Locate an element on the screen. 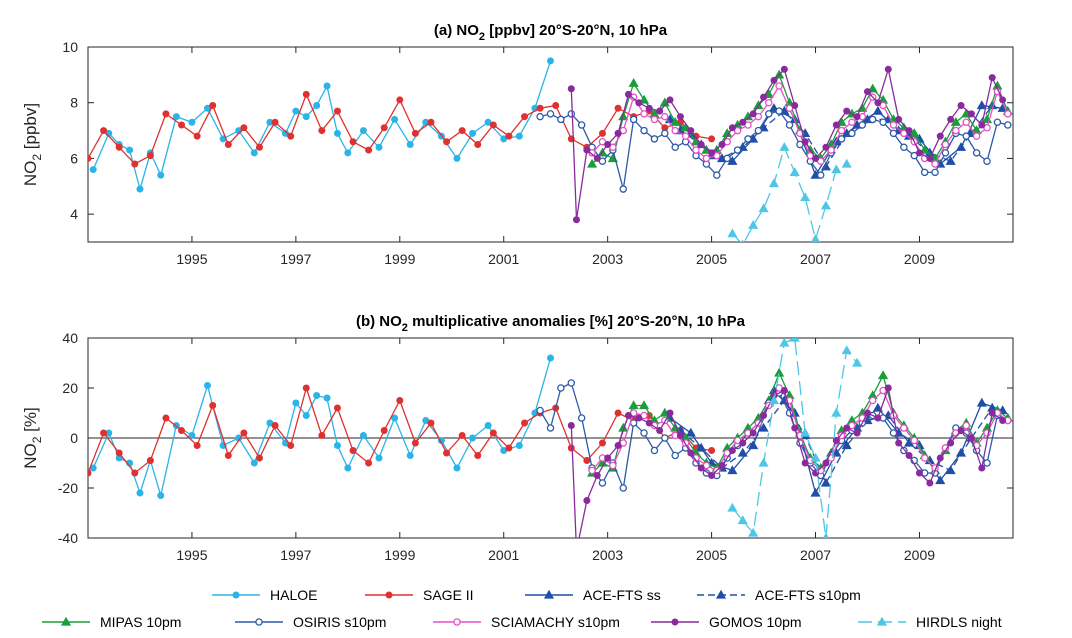  y-tick-label: 10 is located at coordinates (70, 47).